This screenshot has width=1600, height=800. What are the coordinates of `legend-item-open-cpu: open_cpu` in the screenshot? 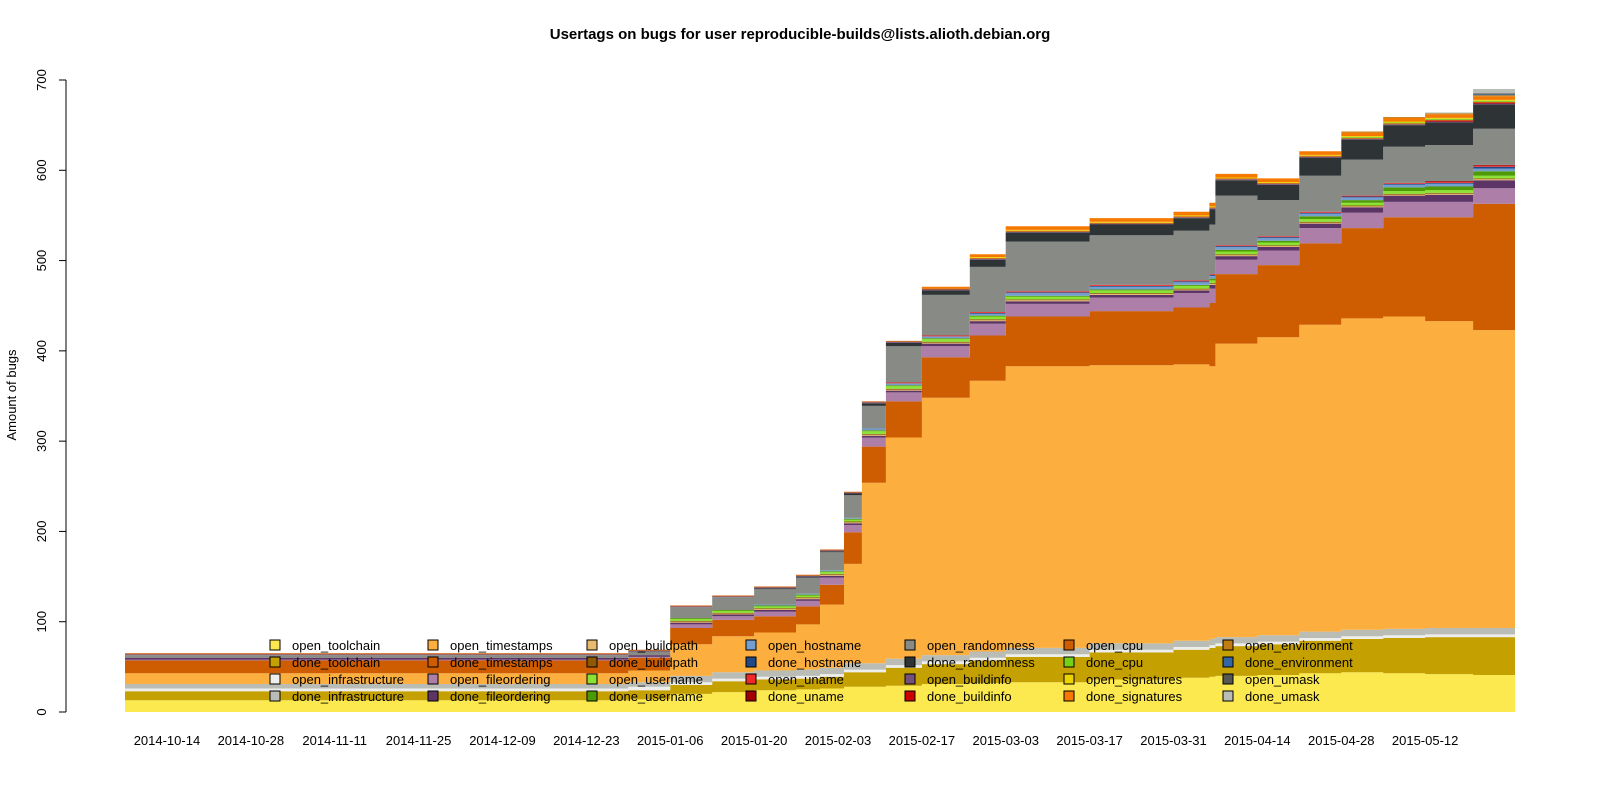 It's located at (1103, 645).